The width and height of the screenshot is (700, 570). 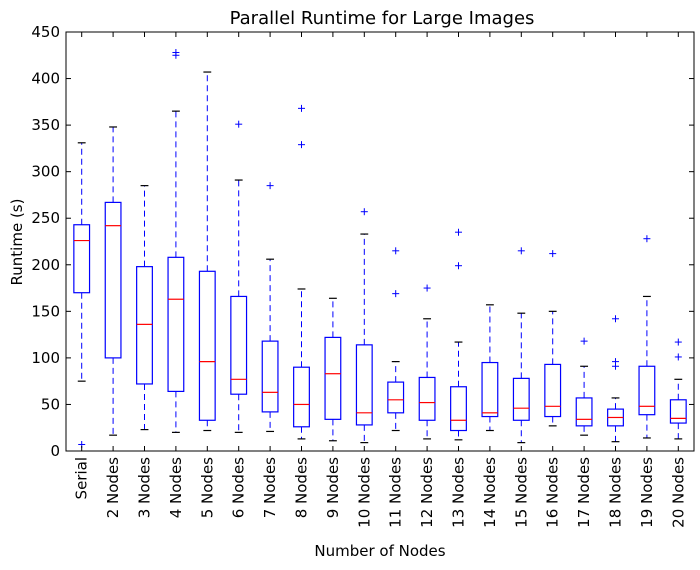 What do you see at coordinates (270, 487) in the screenshot?
I see `x-tick-label: 7 Nodes` at bounding box center [270, 487].